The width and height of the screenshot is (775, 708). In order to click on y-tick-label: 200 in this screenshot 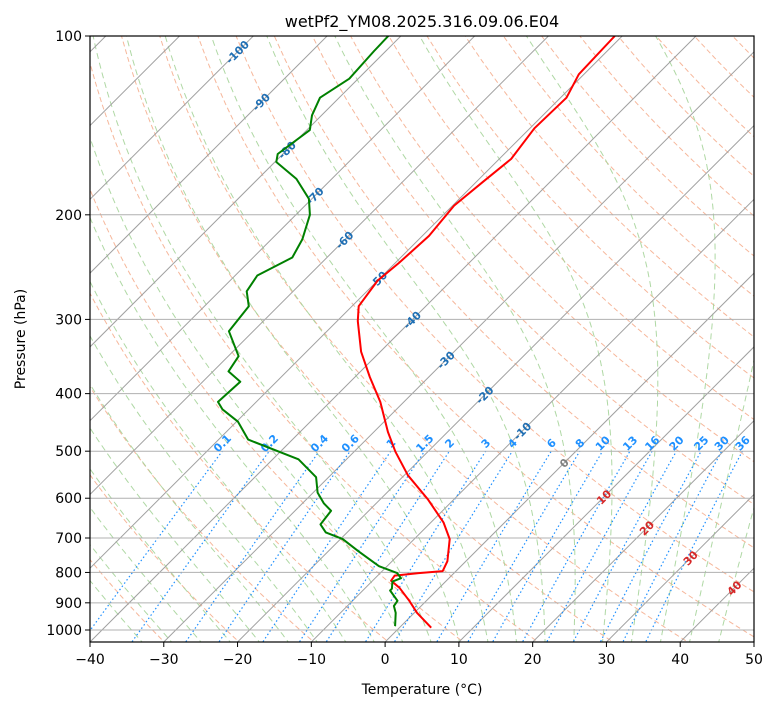, I will do `click(68, 216)`.